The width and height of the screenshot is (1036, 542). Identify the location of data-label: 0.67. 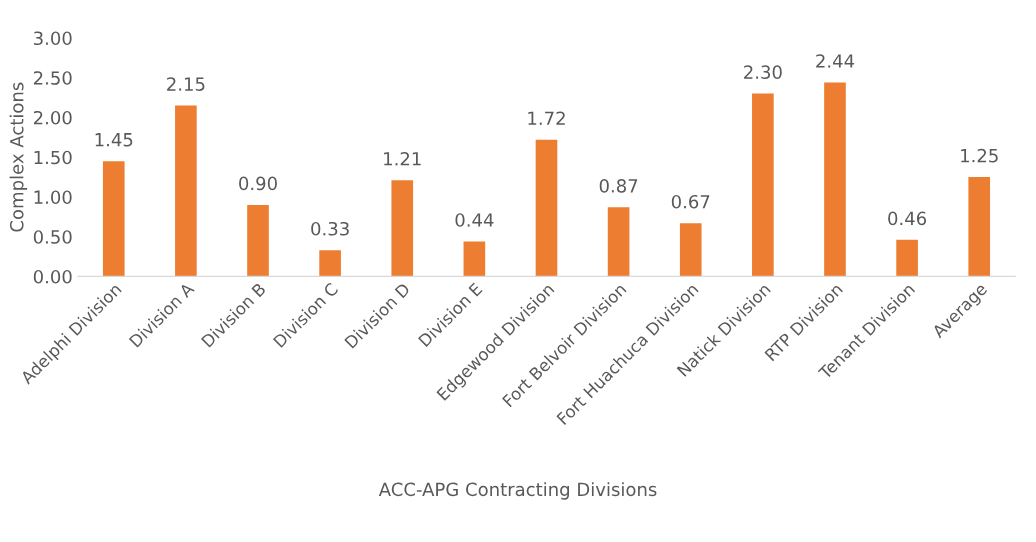
(690, 201).